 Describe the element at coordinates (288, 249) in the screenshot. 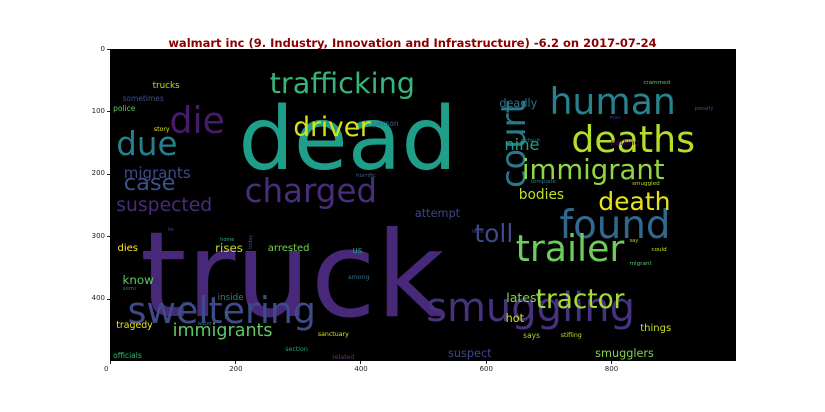

I see `word-arrested: arrested` at that location.